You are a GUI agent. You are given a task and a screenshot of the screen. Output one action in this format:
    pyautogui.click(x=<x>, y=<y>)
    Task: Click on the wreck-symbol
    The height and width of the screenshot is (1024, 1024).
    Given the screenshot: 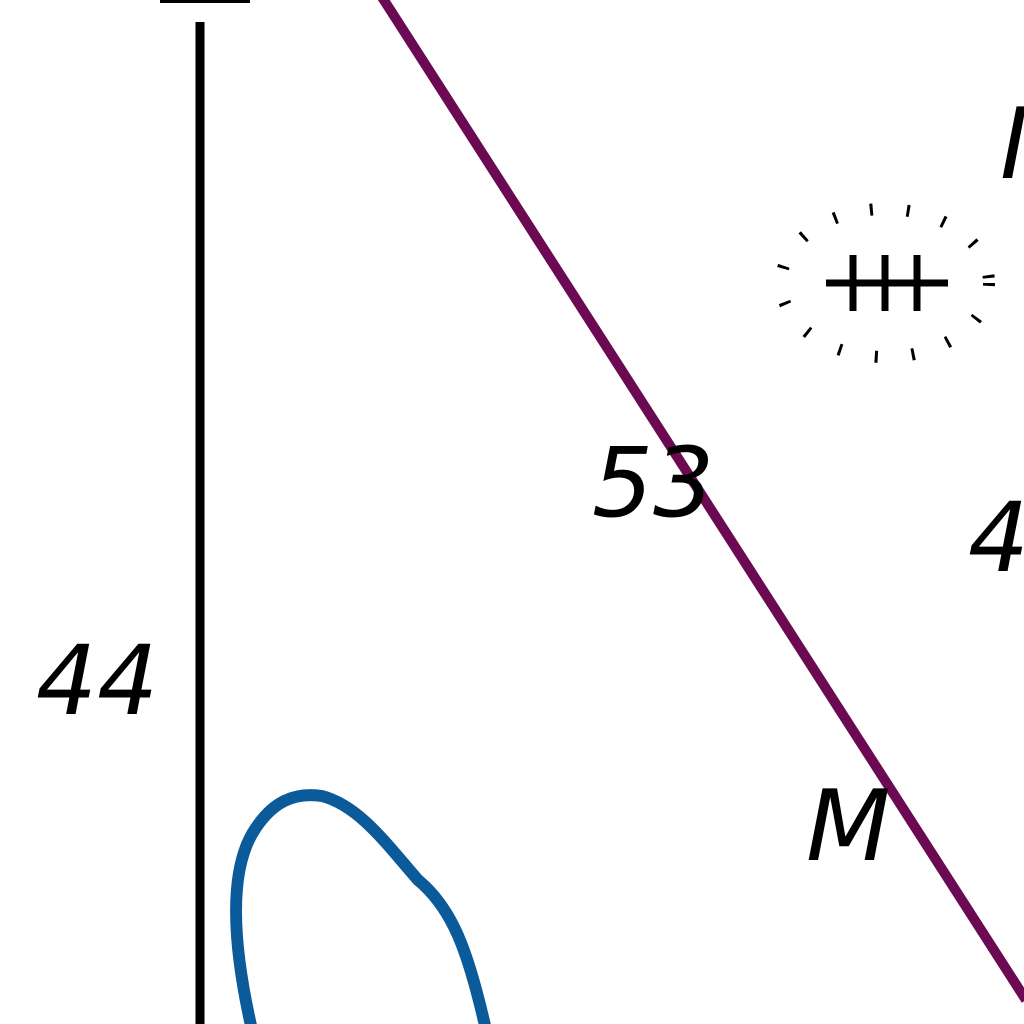 What is the action you would take?
    pyautogui.click(x=885, y=283)
    